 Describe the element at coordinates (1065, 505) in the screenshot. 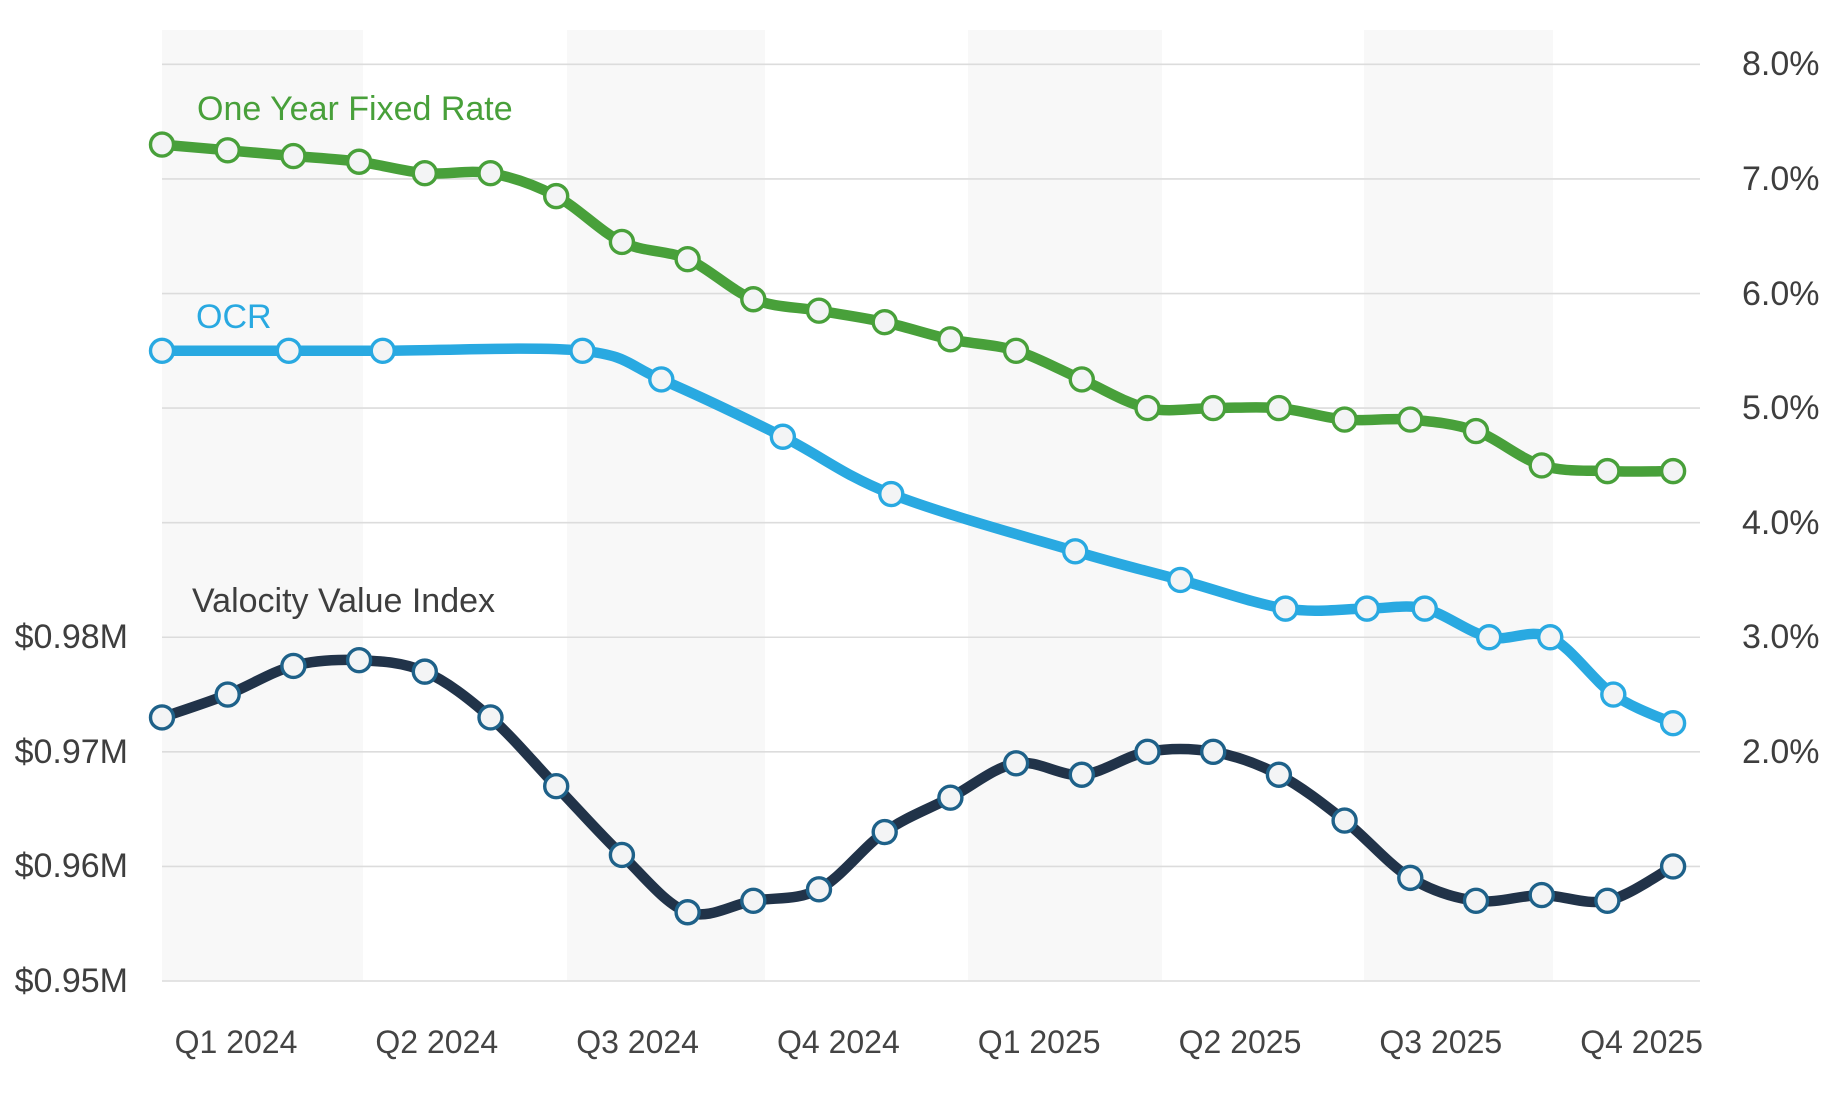

I see `quarter-band-q1-2025` at that location.